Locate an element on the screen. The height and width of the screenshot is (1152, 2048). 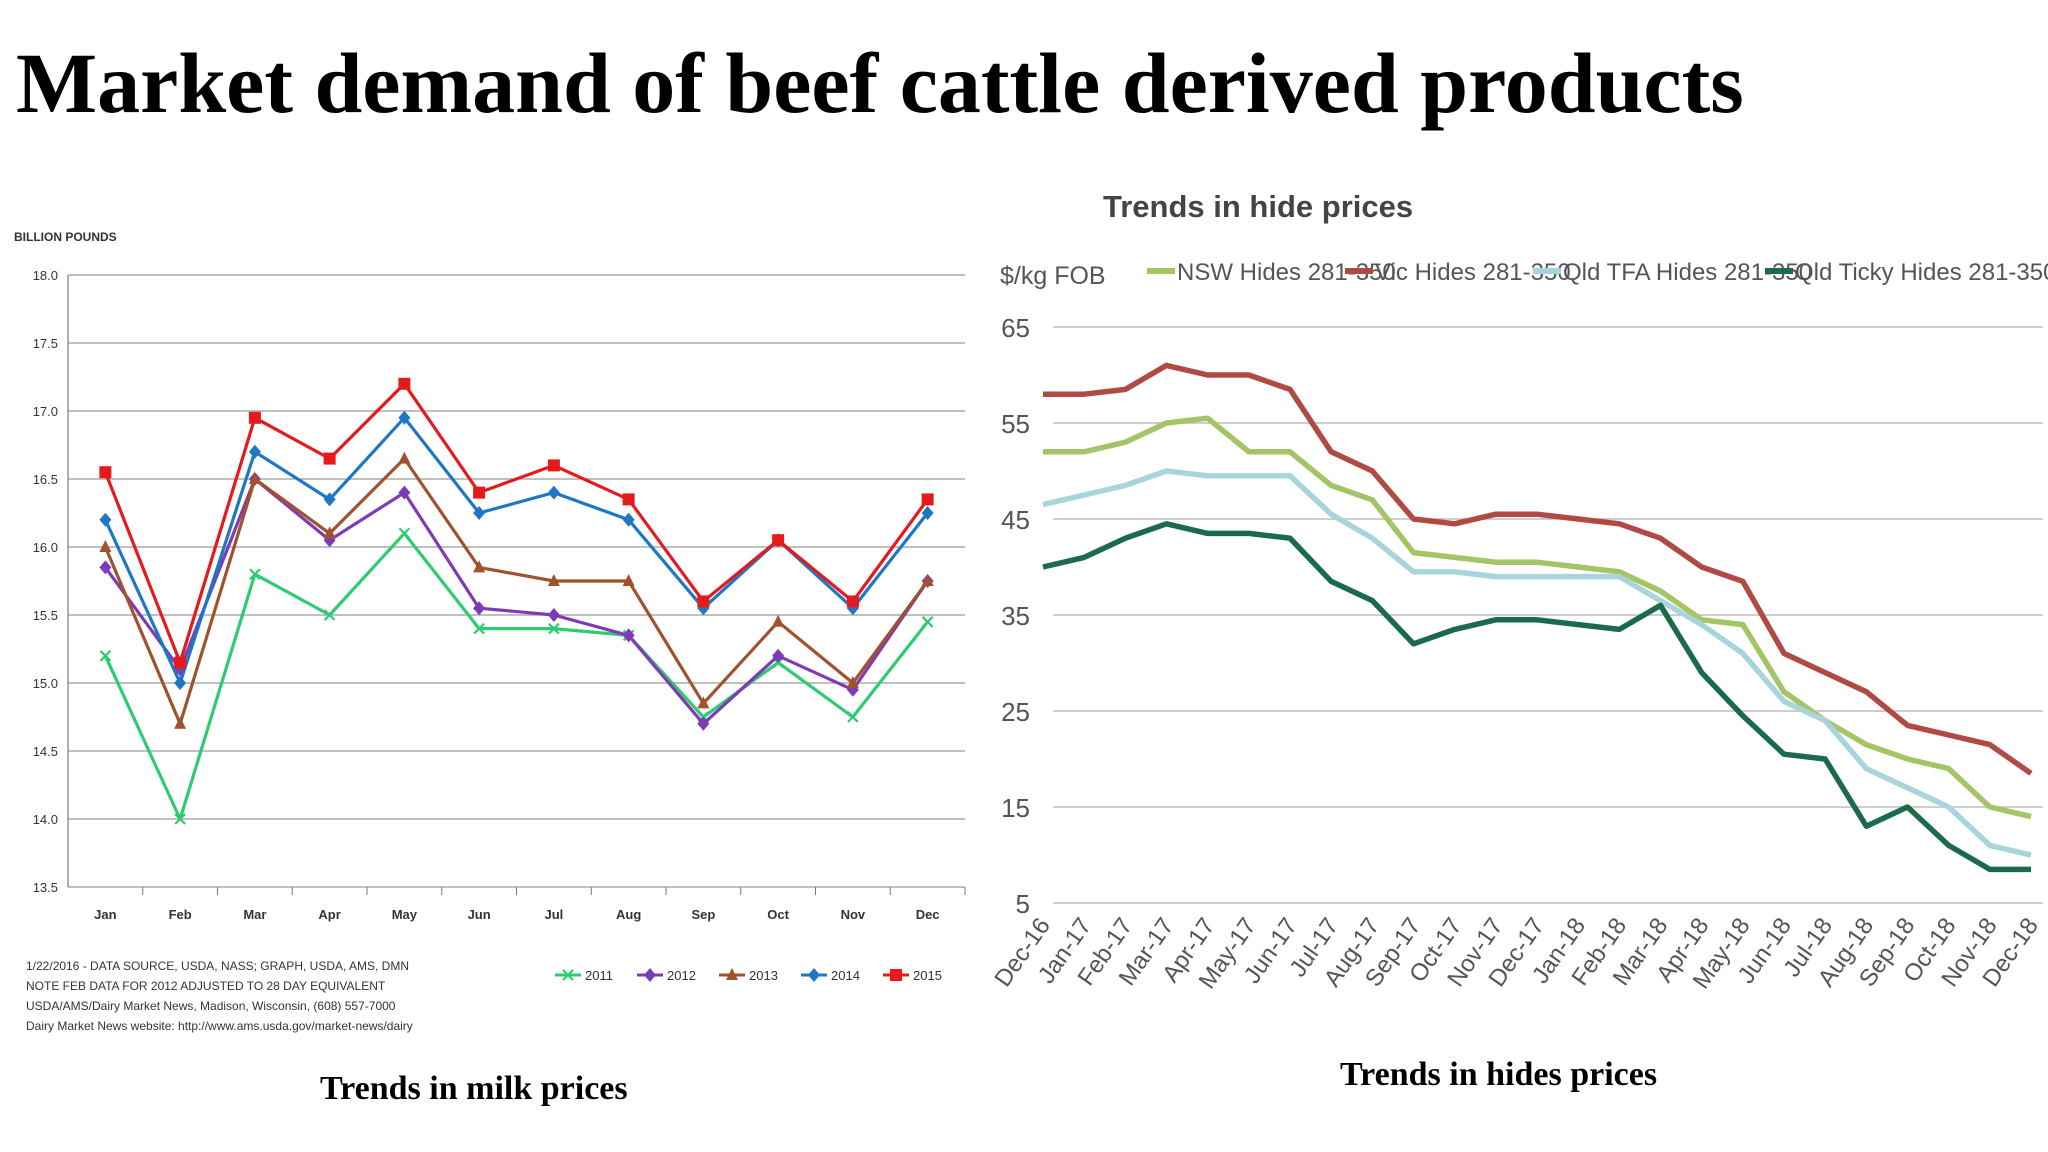
y-tick-label: 55 is located at coordinates (1015, 424).